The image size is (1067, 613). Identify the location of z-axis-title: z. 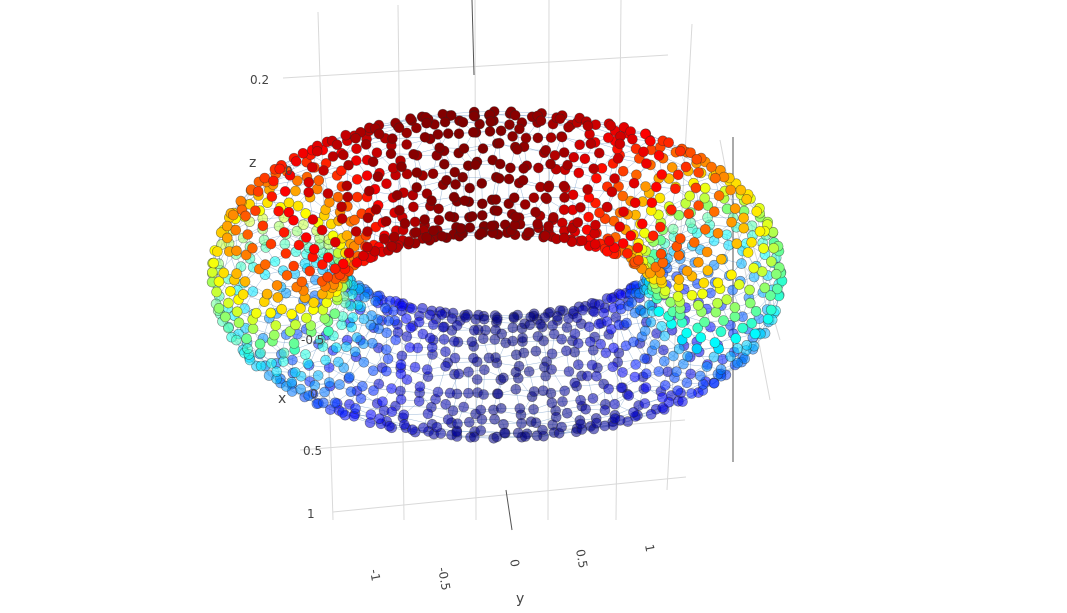
(252, 163).